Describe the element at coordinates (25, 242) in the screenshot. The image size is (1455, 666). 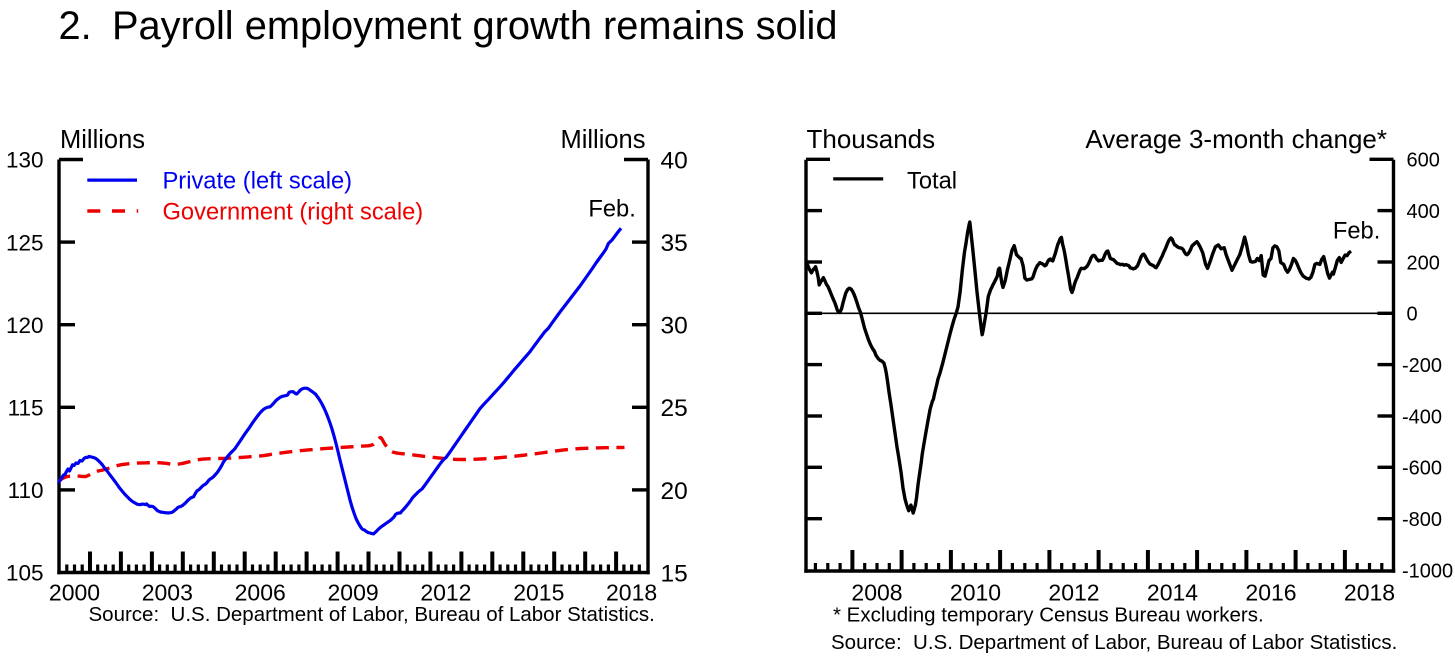
I see `svg-text: 125` at that location.